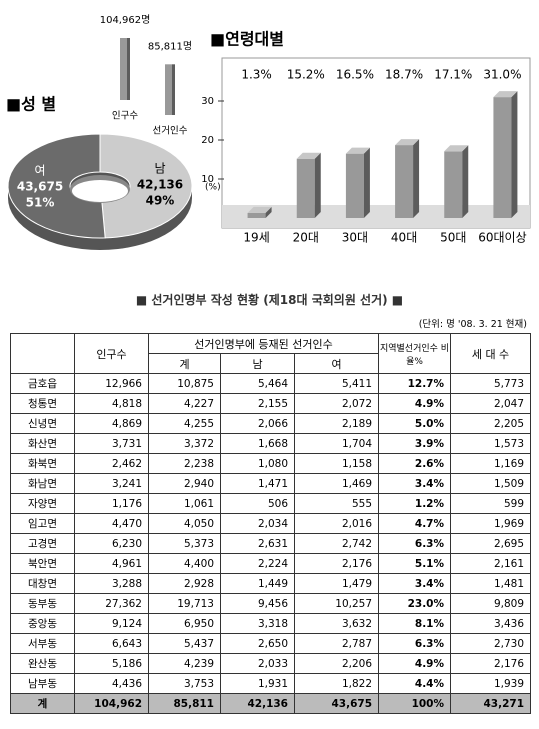 Image resolution: width=539 pixels, height=729 pixels. I want to click on table-row: 신녕면 4,869 4,255 2,066 2,189 5.0% 2,205, so click(271, 423).